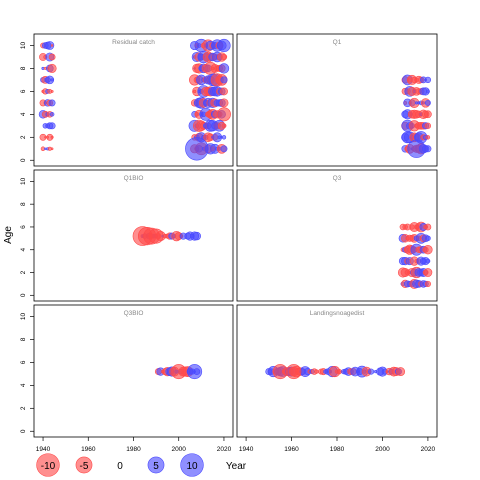 This screenshot has width=480, height=480. Describe the element at coordinates (133, 371) in the screenshot. I see `panel-4: Q3BIO` at that location.